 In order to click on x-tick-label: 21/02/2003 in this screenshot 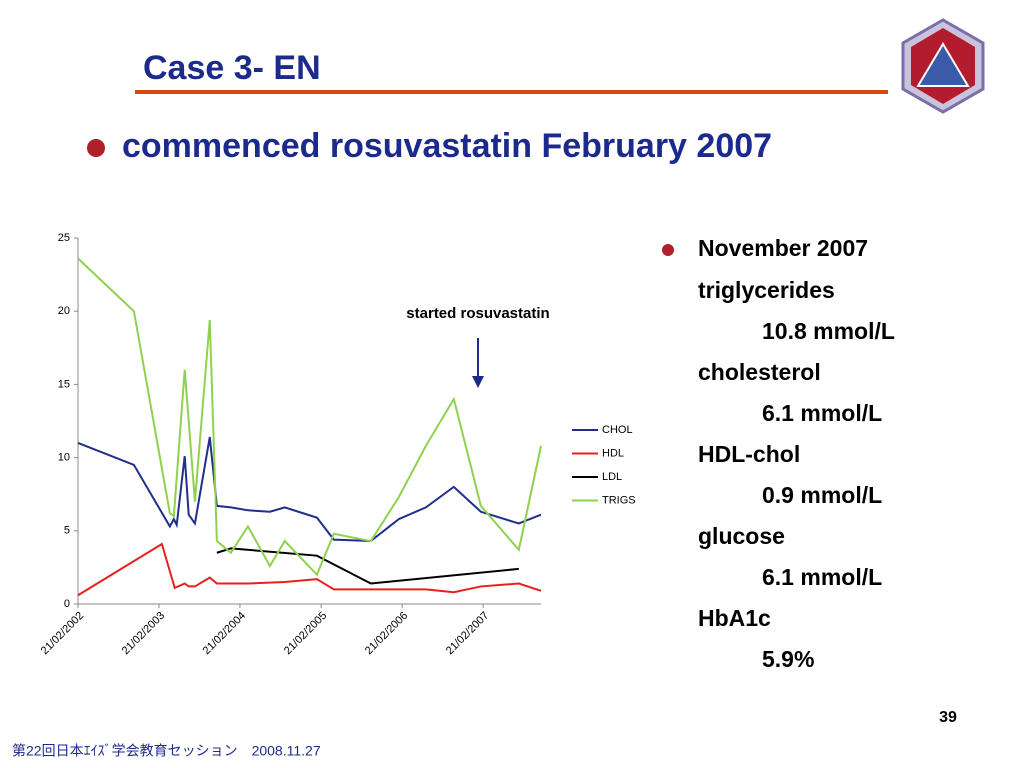, I will do `click(143, 633)`.